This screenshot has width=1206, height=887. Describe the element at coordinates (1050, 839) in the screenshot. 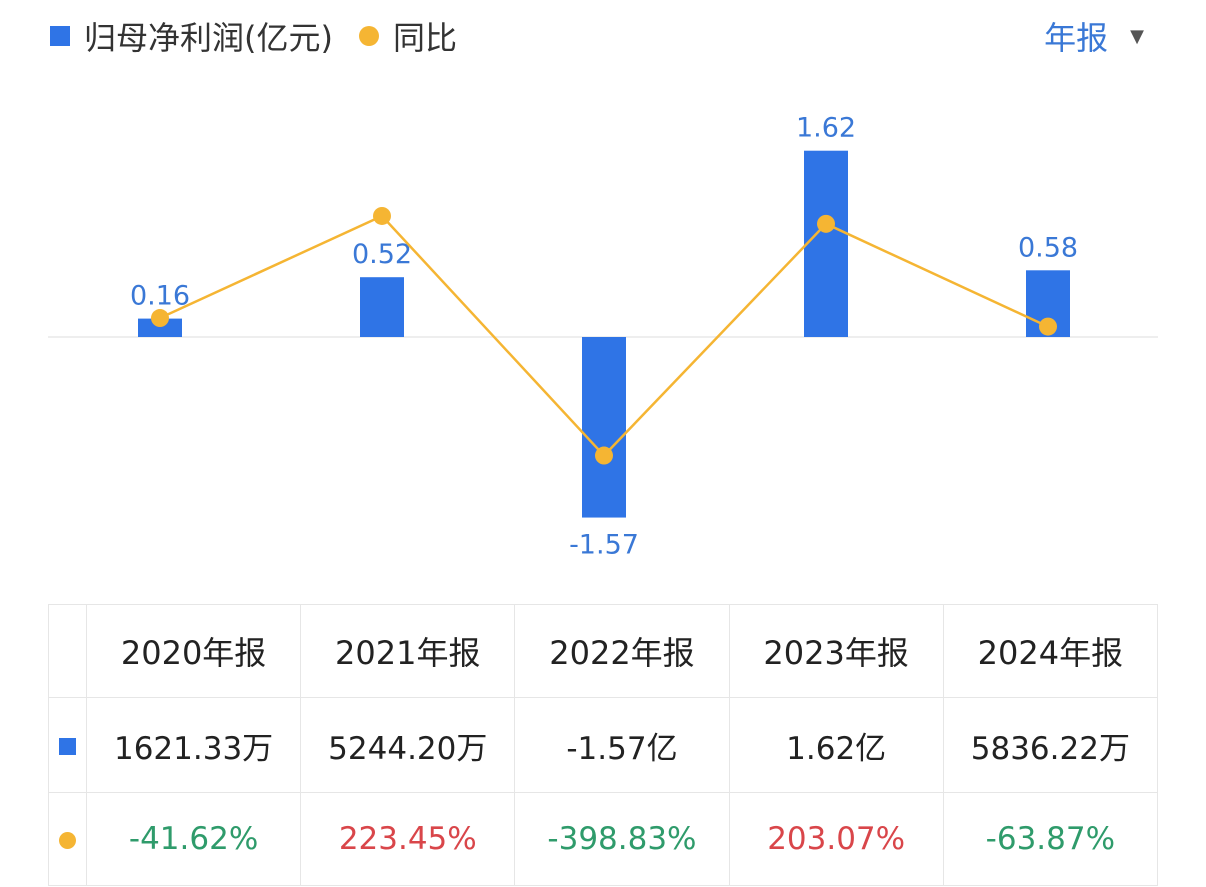

I see `yoy-2024: -63.87%` at that location.